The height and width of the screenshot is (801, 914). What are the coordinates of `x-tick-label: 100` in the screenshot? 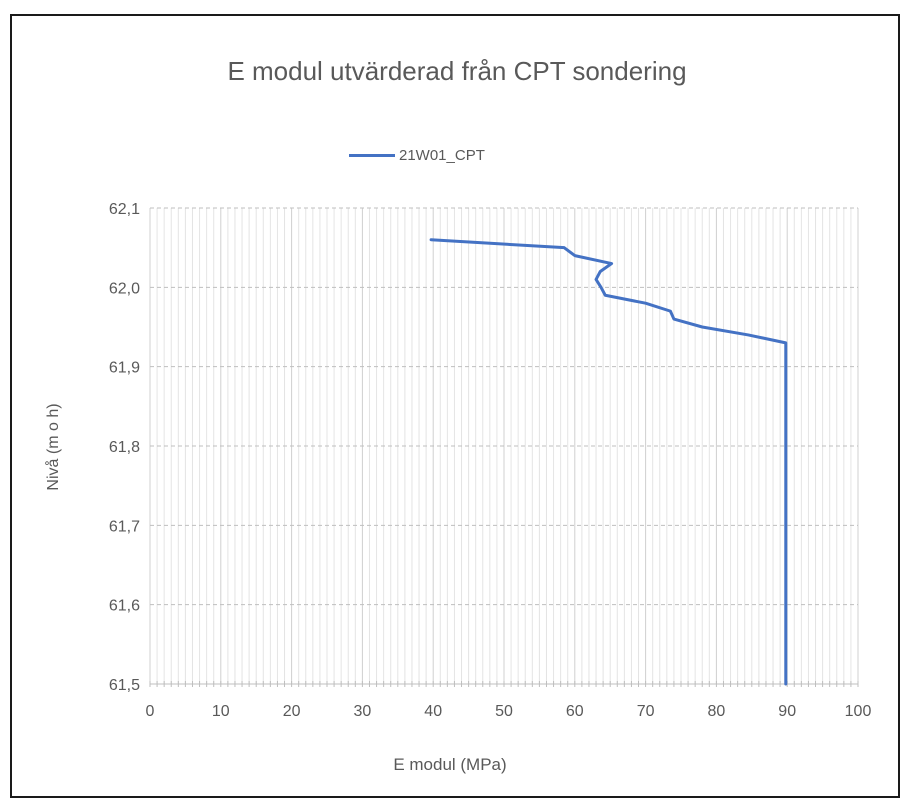 It's located at (858, 711).